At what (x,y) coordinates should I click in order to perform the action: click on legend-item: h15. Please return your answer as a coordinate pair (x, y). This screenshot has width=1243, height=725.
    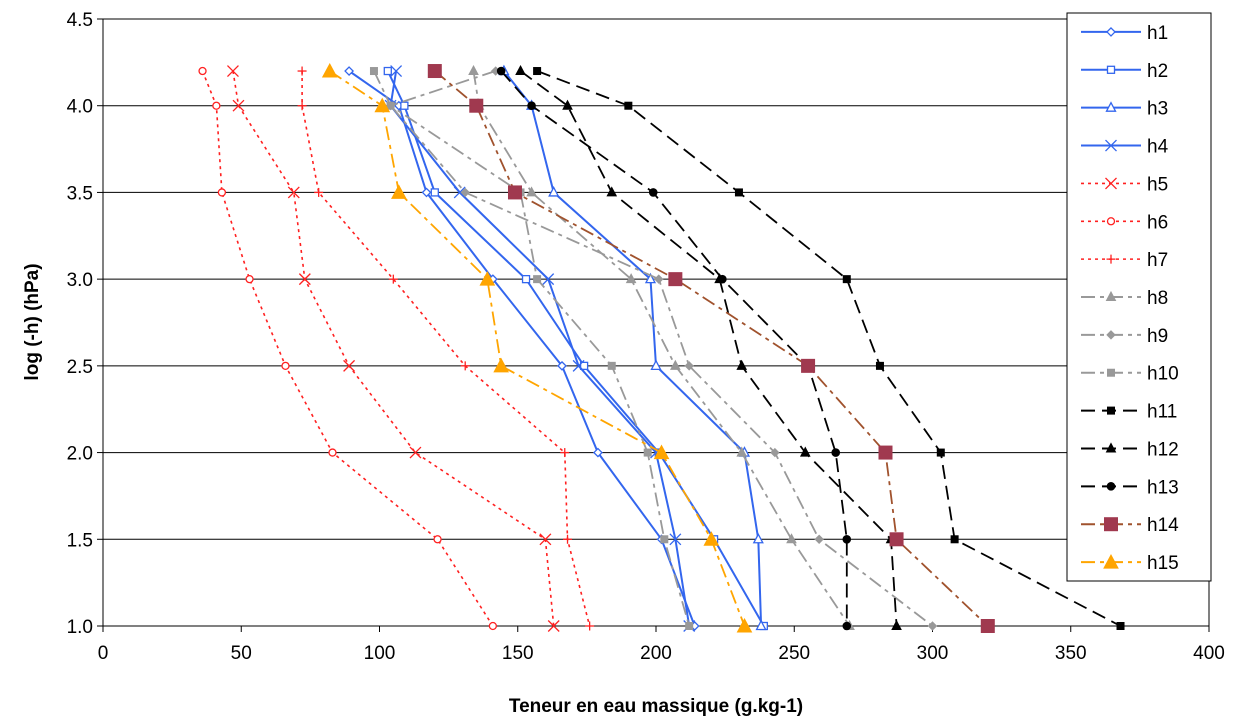
    Looking at the image, I should click on (1130, 563).